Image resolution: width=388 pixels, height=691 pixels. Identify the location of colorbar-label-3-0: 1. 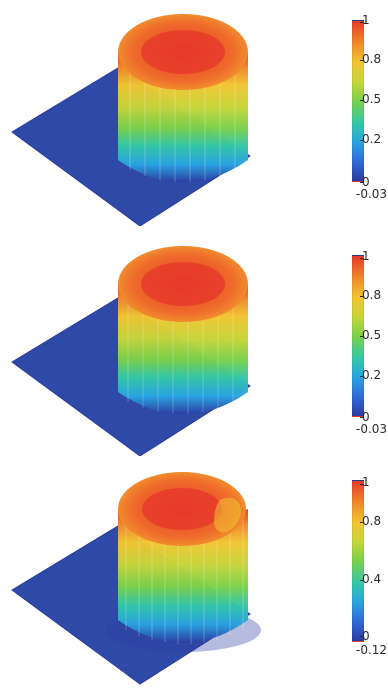
(366, 482).